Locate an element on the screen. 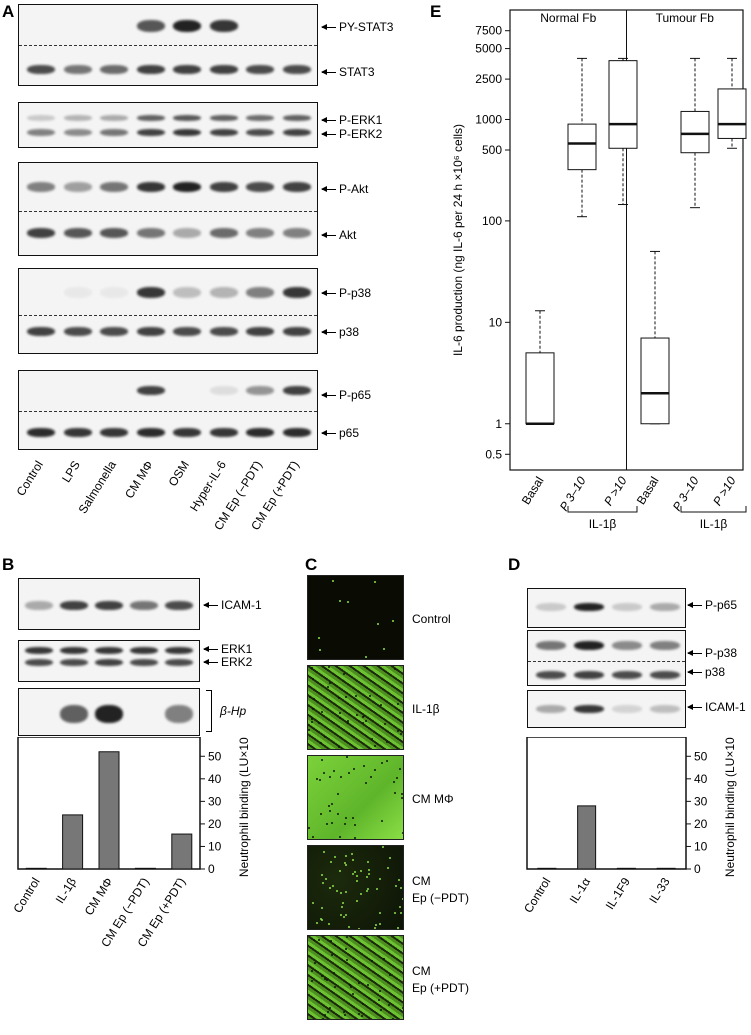 The image size is (751, 1035). blot-label-a-3: P-ERK1 is located at coordinates (352, 120).